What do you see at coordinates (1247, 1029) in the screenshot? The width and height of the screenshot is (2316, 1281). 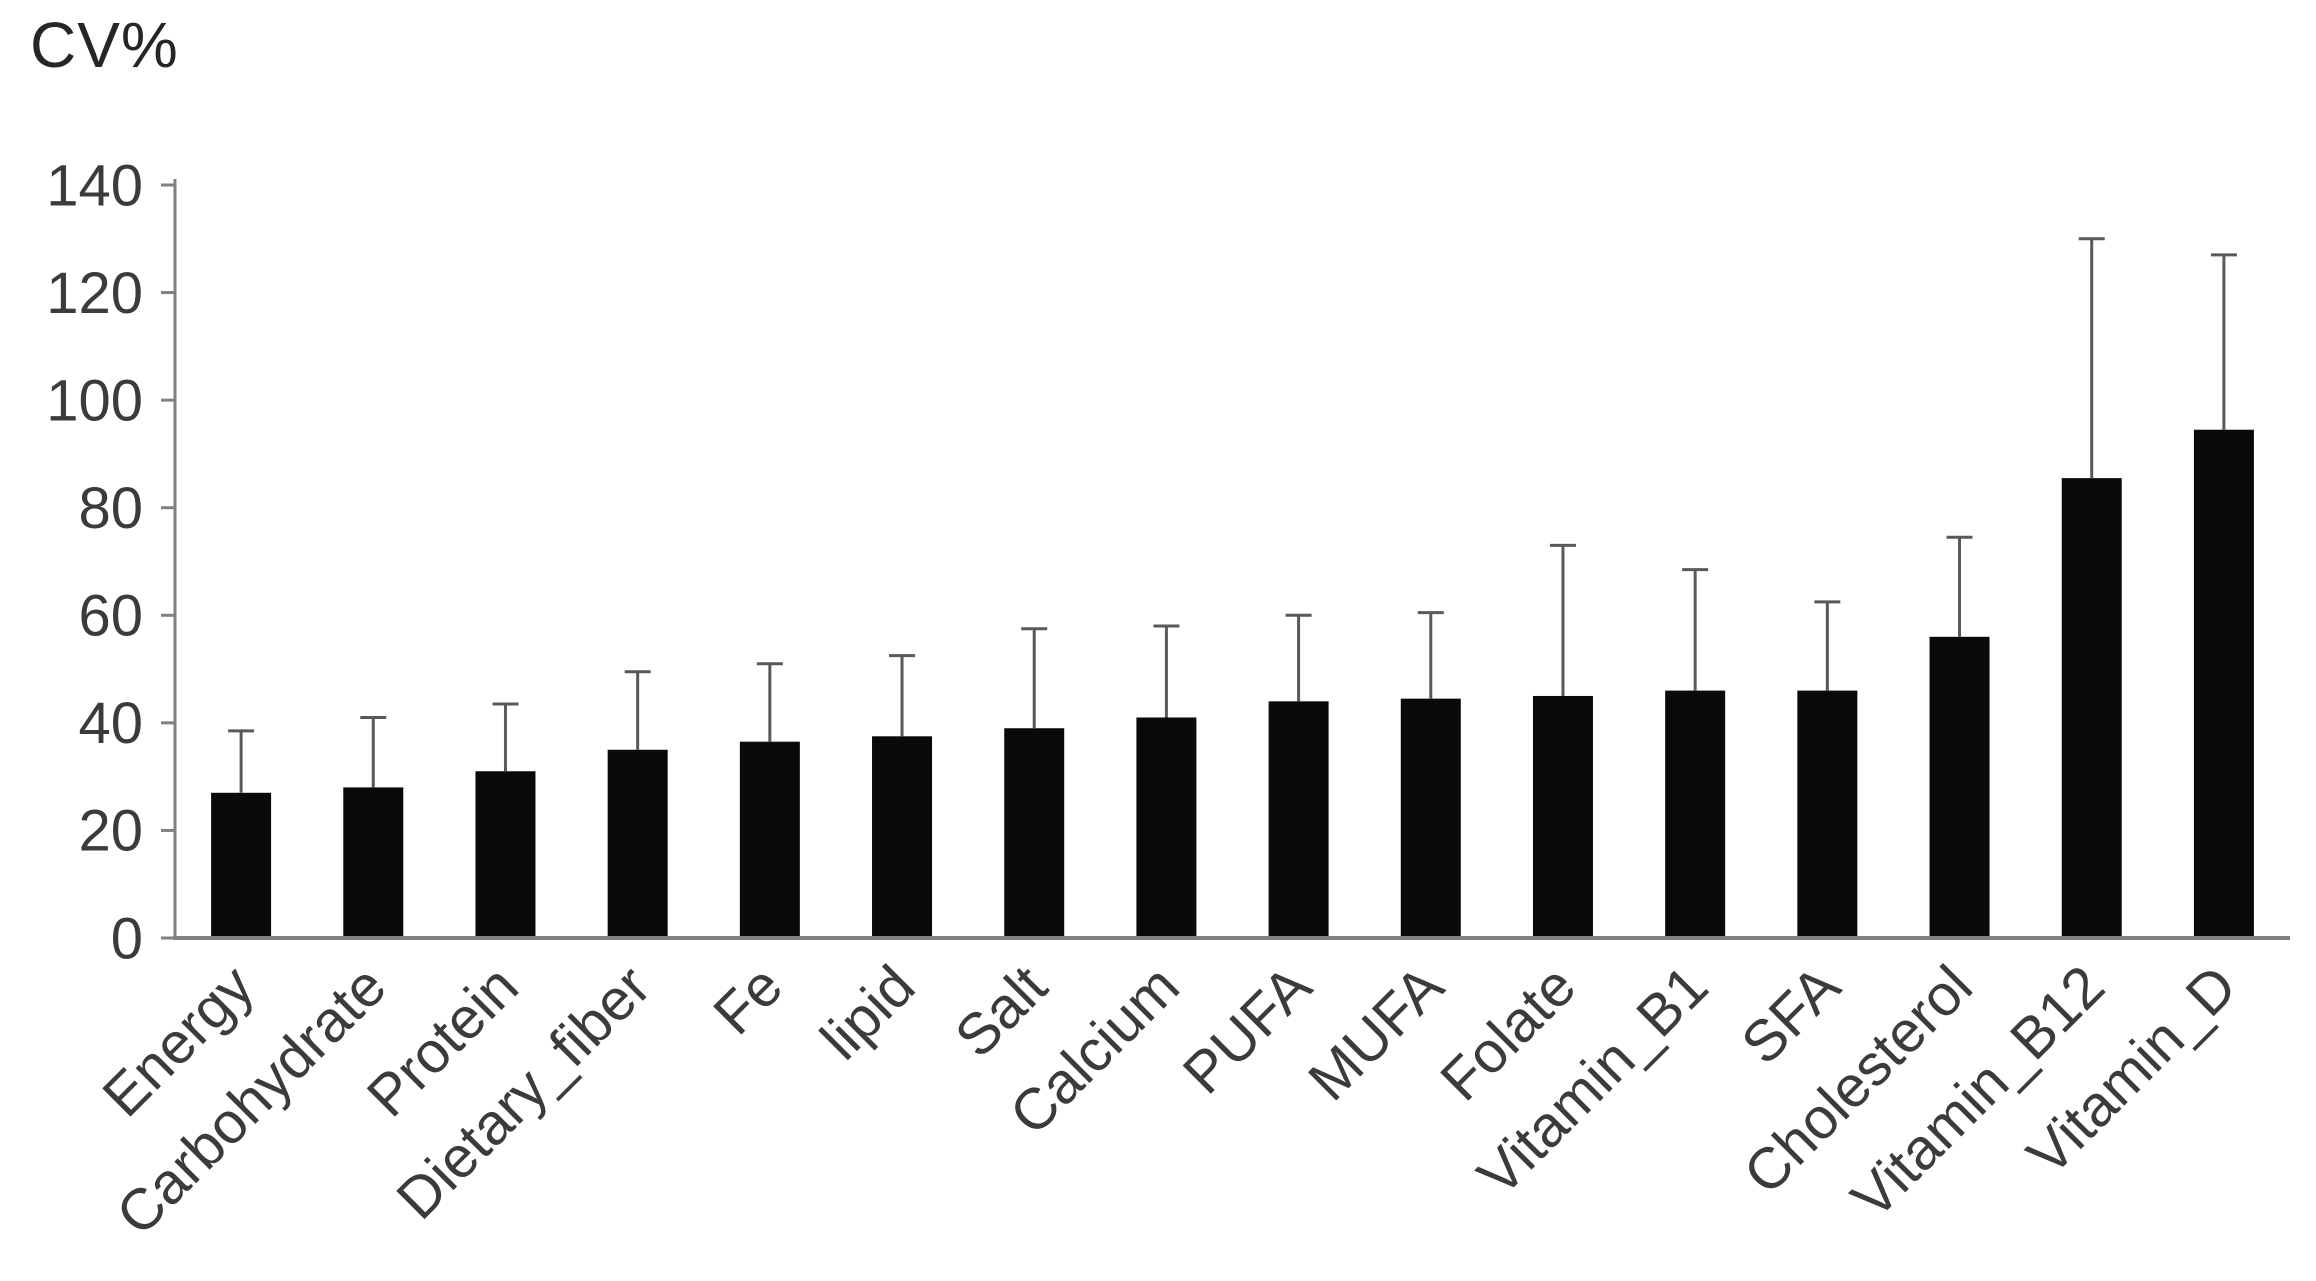 I see `x-axis-label: PUFA` at bounding box center [1247, 1029].